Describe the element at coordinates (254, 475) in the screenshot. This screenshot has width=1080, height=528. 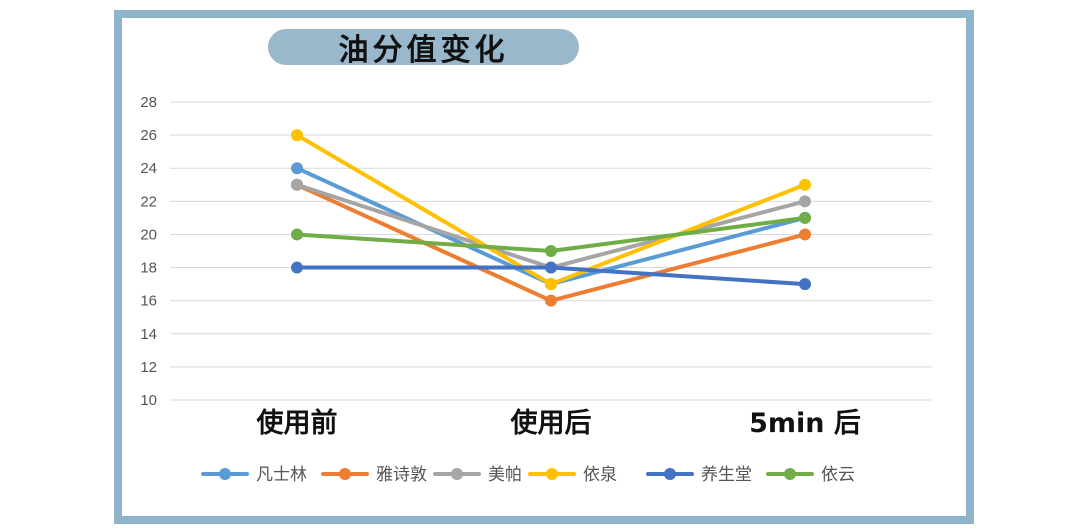
I see `legend-item: 凡士林` at that location.